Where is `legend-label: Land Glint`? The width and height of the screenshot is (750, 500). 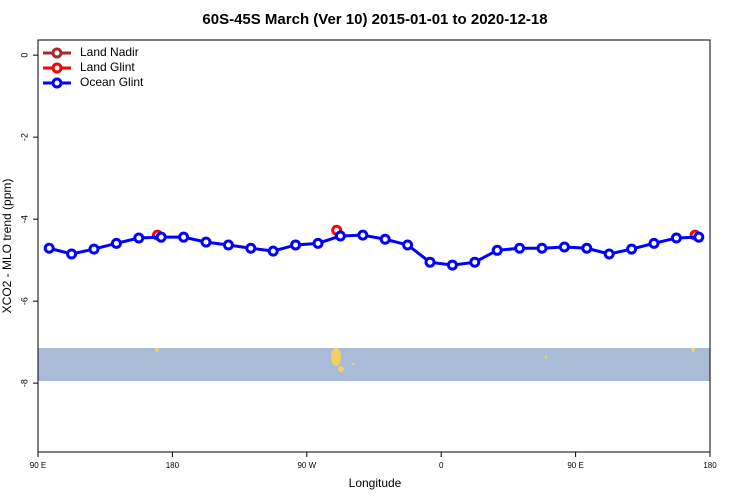 legend-label: Land Glint is located at coordinates (107, 67).